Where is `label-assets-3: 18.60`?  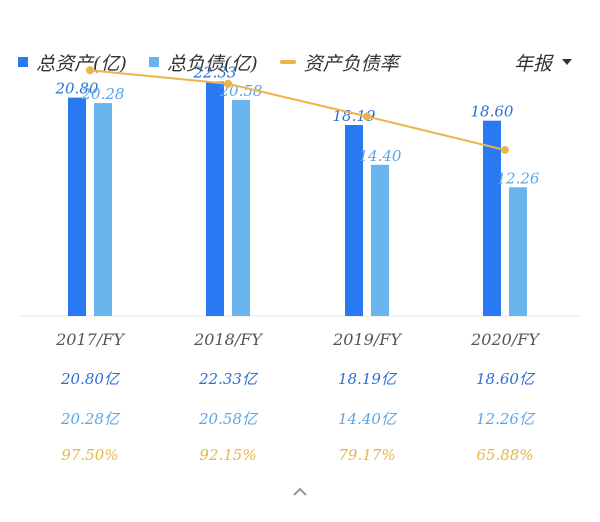
label-assets-3: 18.60 is located at coordinates (492, 112).